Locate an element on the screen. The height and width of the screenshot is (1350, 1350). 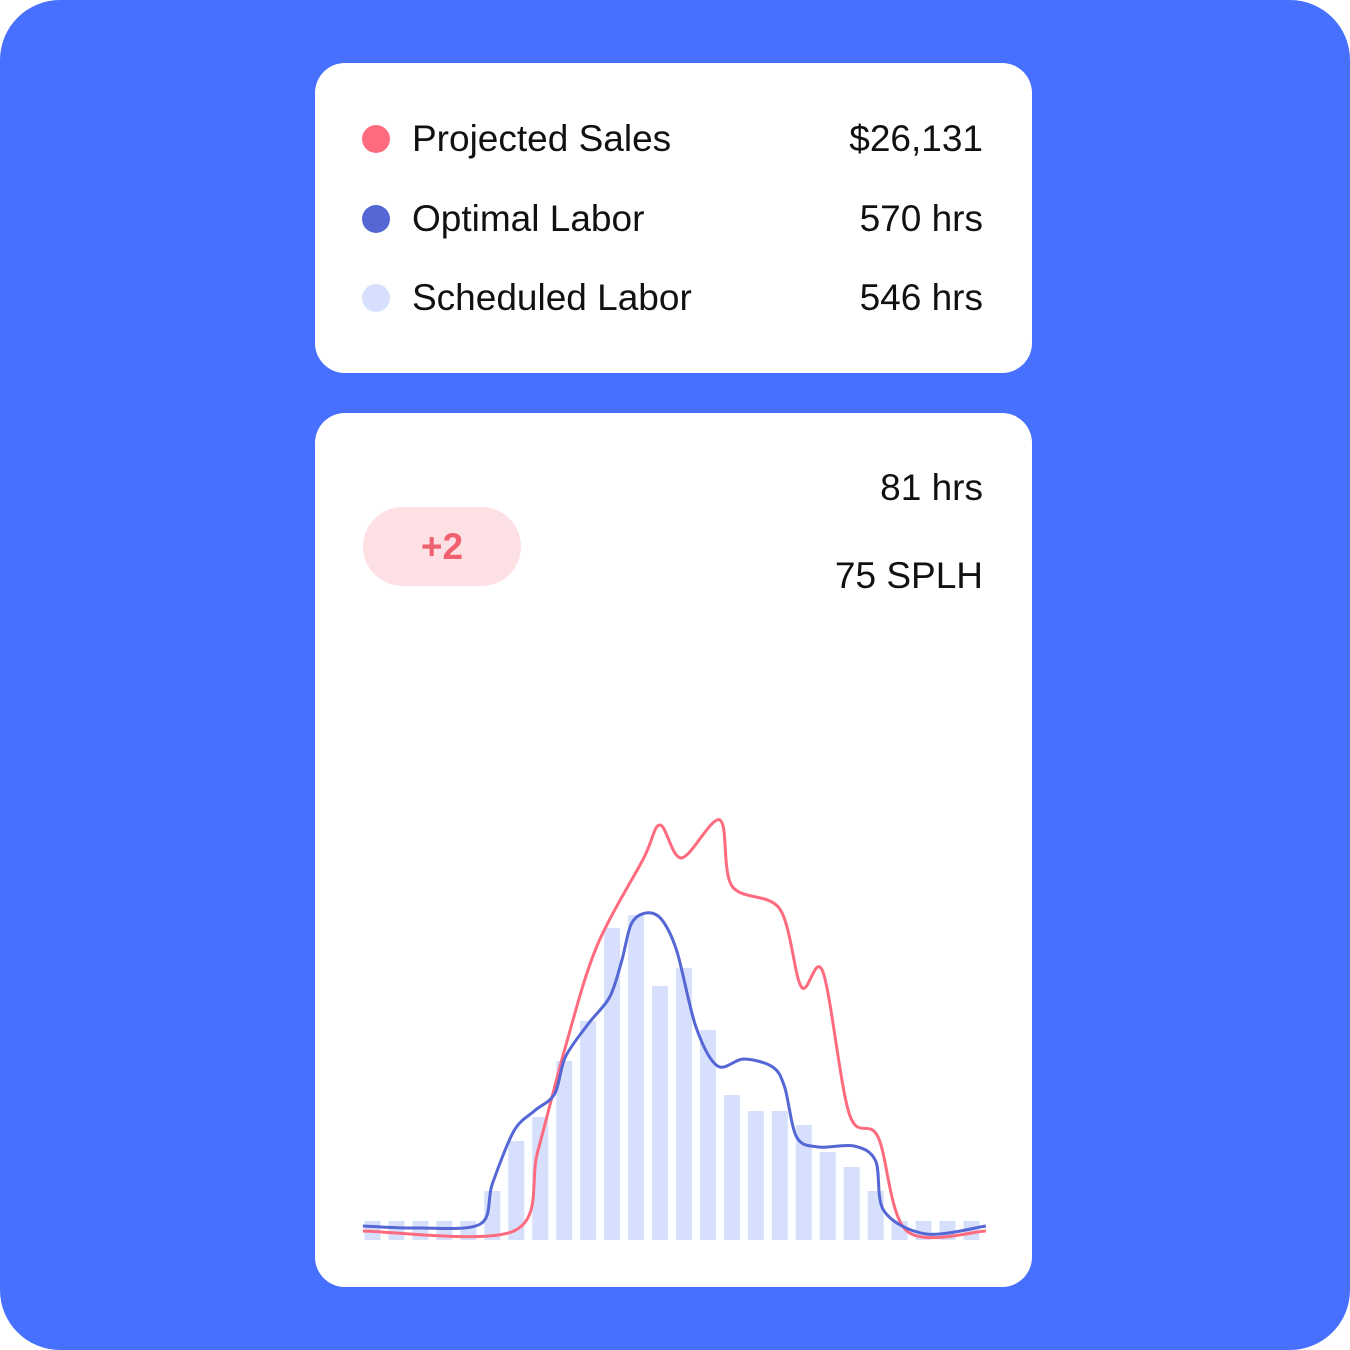
difference-badge: +2 is located at coordinates (442, 546).